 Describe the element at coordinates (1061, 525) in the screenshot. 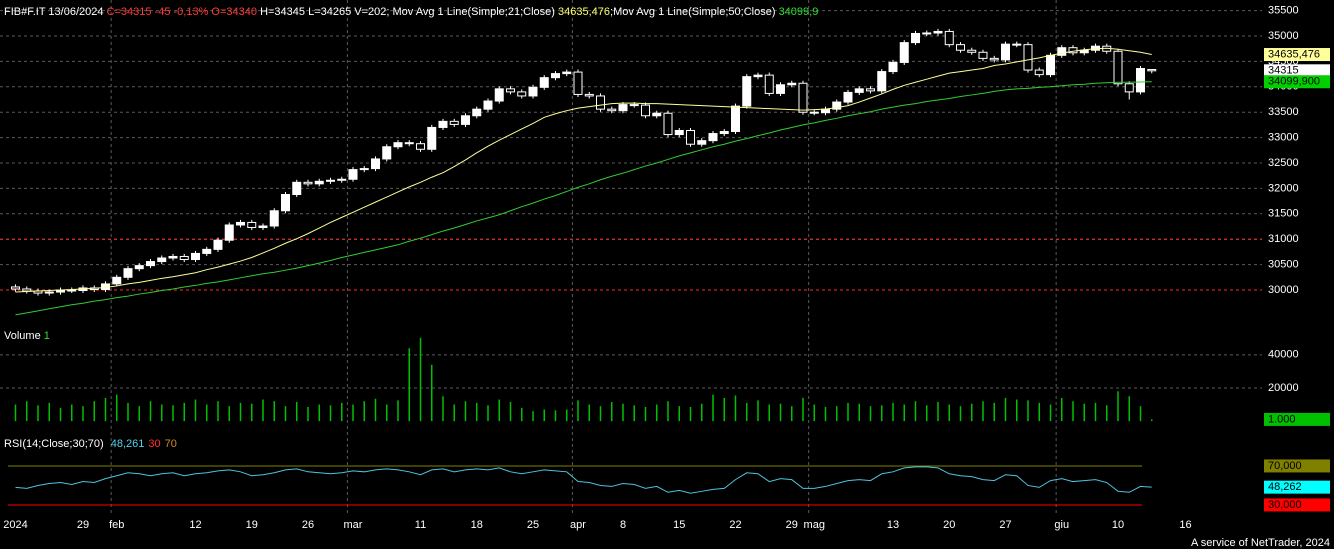

I see `x-tick-label: giu` at that location.